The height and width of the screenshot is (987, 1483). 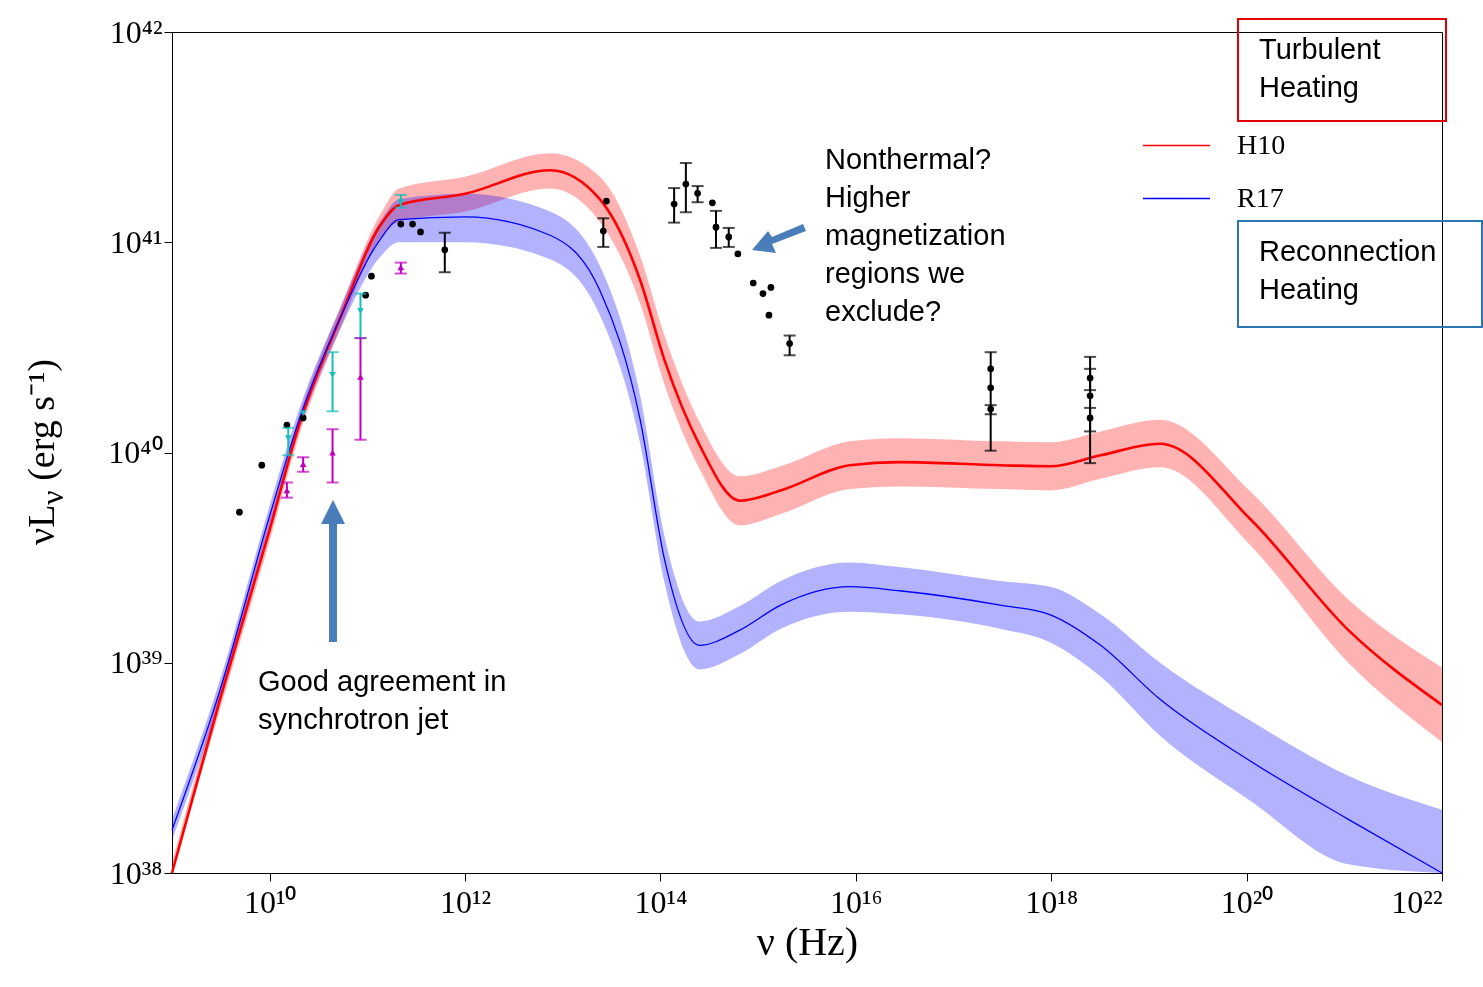 I want to click on x-tick-label: 10¹⁰, so click(x=270, y=901).